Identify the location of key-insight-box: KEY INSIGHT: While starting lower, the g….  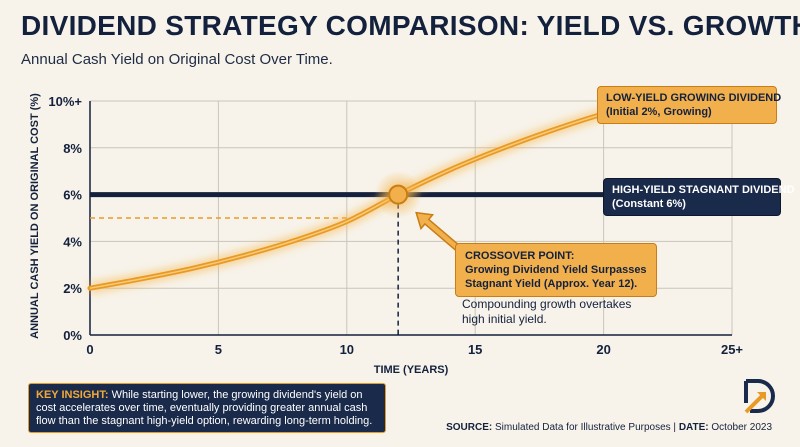
(207, 408).